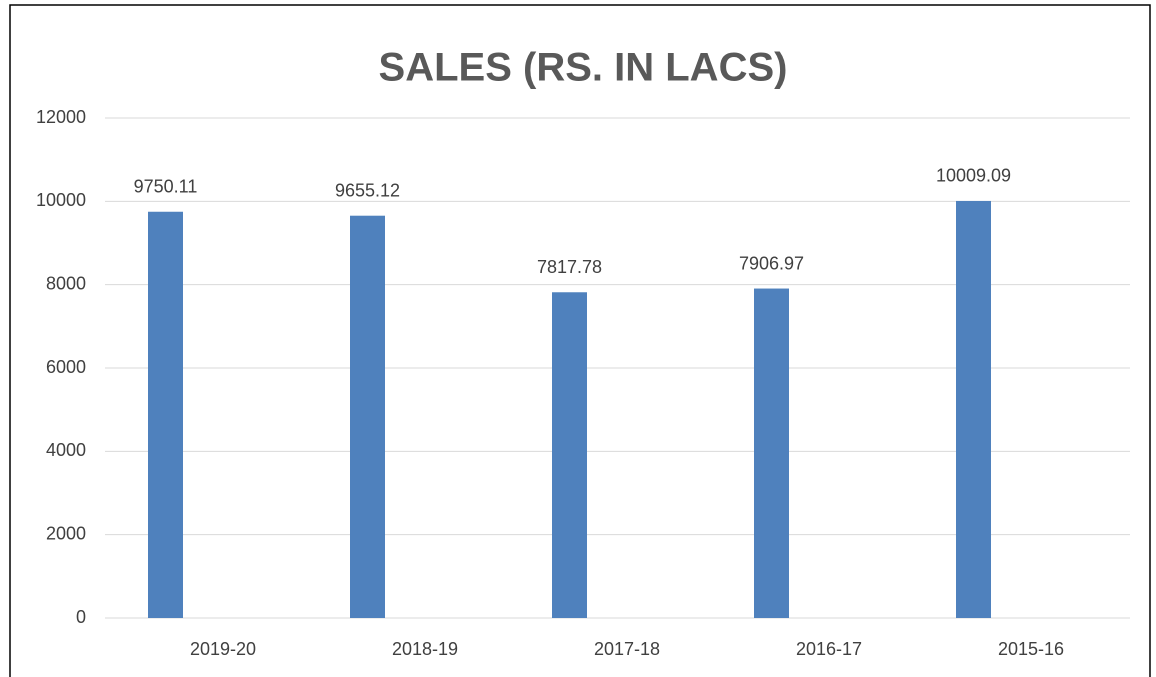 The height and width of the screenshot is (677, 1156). Describe the element at coordinates (223, 649) in the screenshot. I see `x-tick-label: 2019-20` at that location.